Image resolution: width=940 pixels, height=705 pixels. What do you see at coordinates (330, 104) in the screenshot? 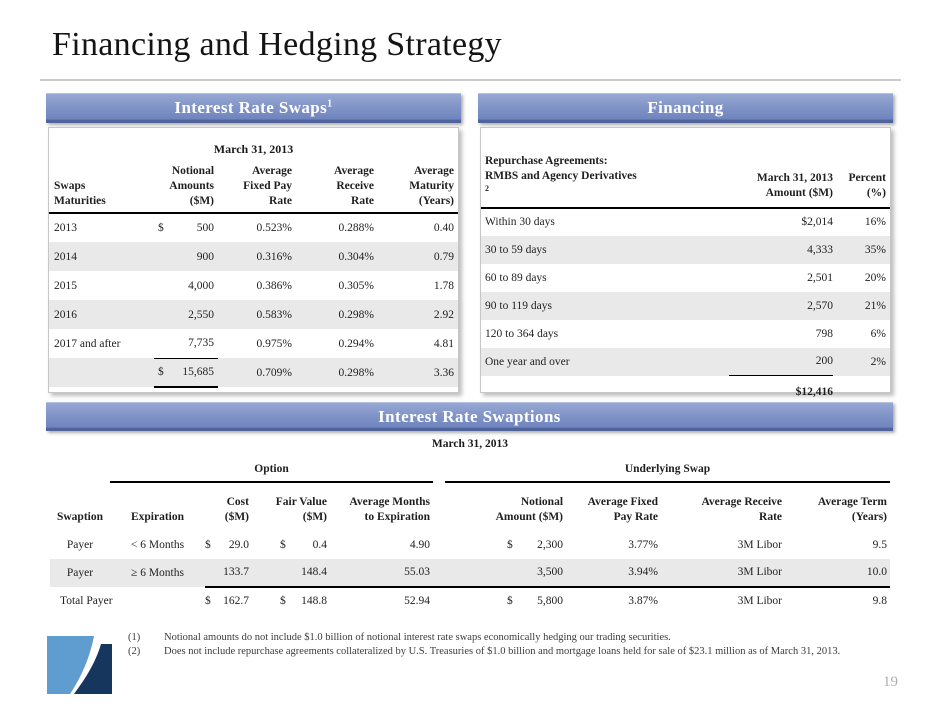
I see `swaps-banner-footnote-ref: 1` at bounding box center [330, 104].